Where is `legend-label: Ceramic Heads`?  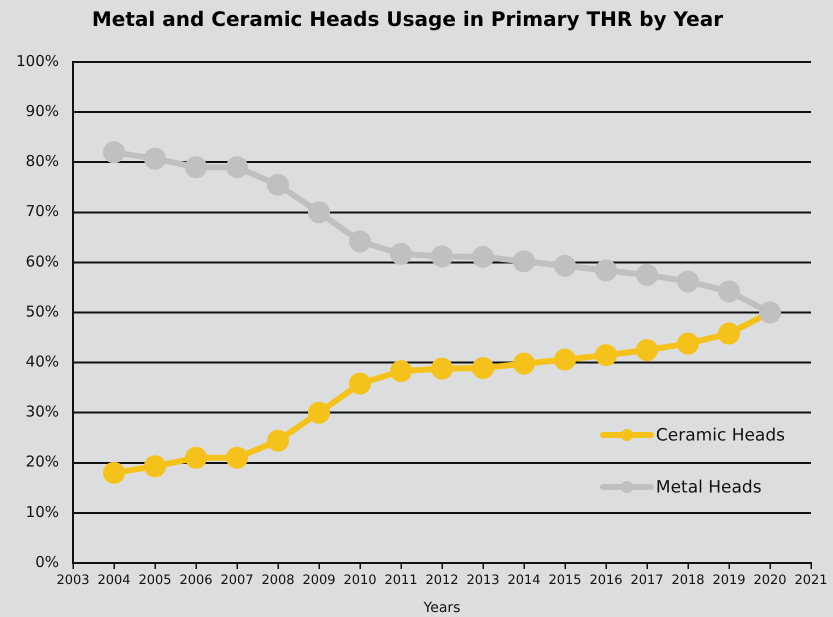 legend-label: Ceramic Heads is located at coordinates (721, 435).